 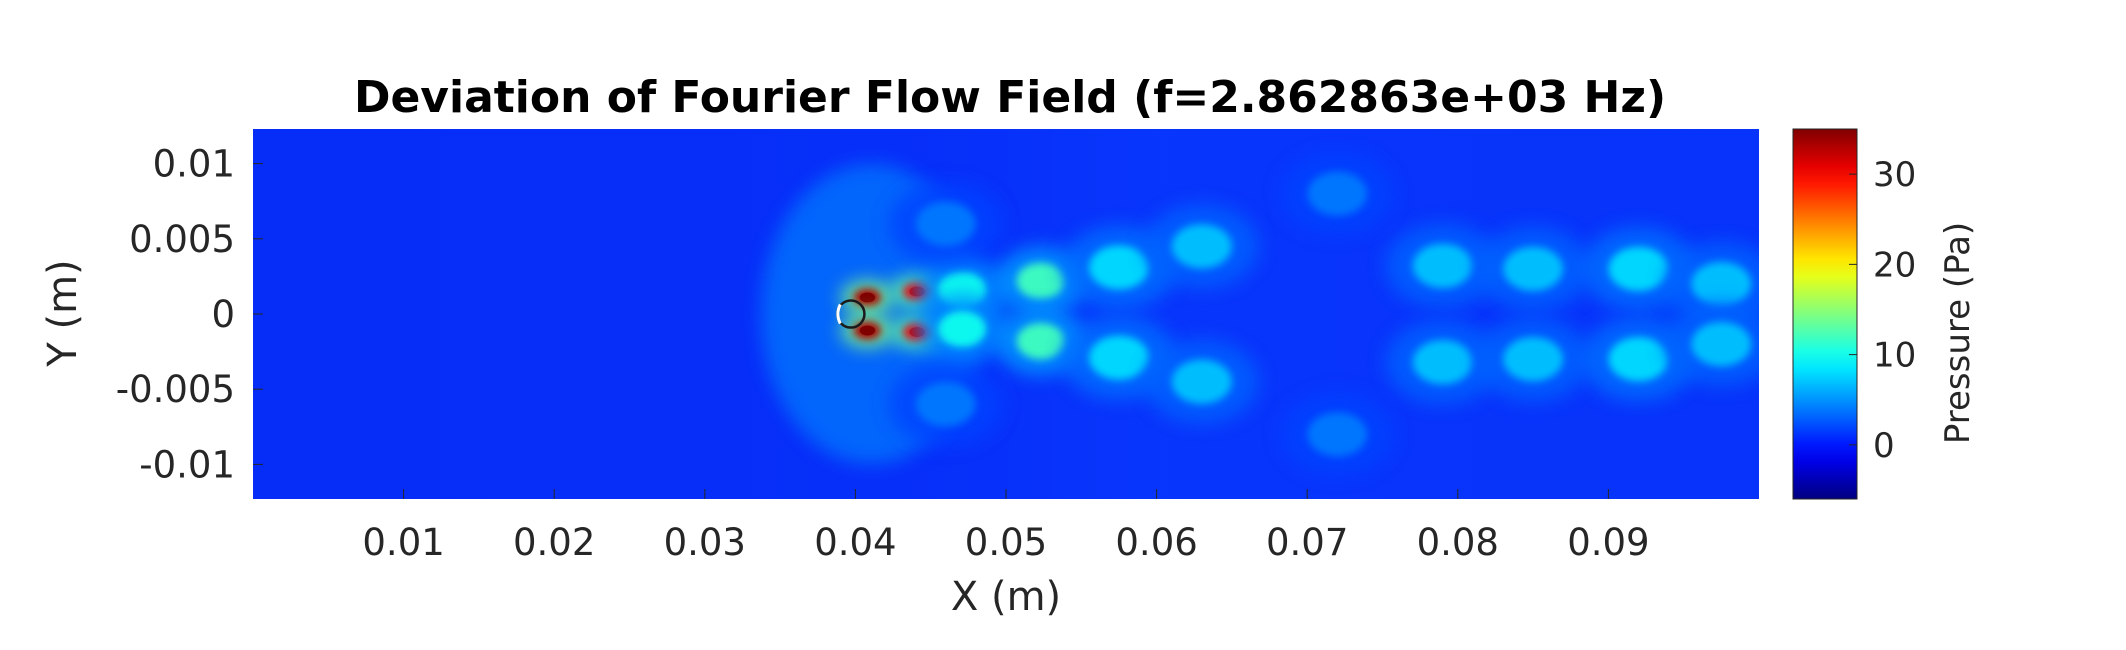 What do you see at coordinates (1825, 314) in the screenshot?
I see `colorbar-scale` at bounding box center [1825, 314].